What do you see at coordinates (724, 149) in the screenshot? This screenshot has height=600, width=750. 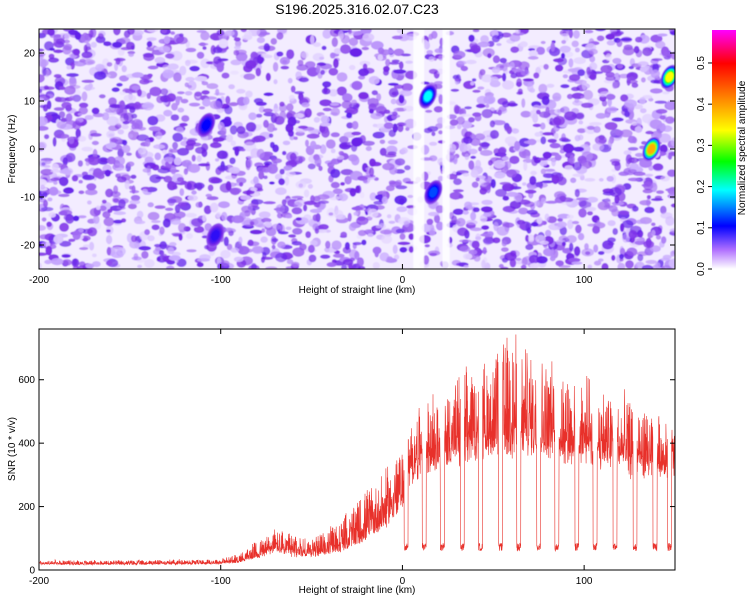 I see `colorbar-gradient` at bounding box center [724, 149].